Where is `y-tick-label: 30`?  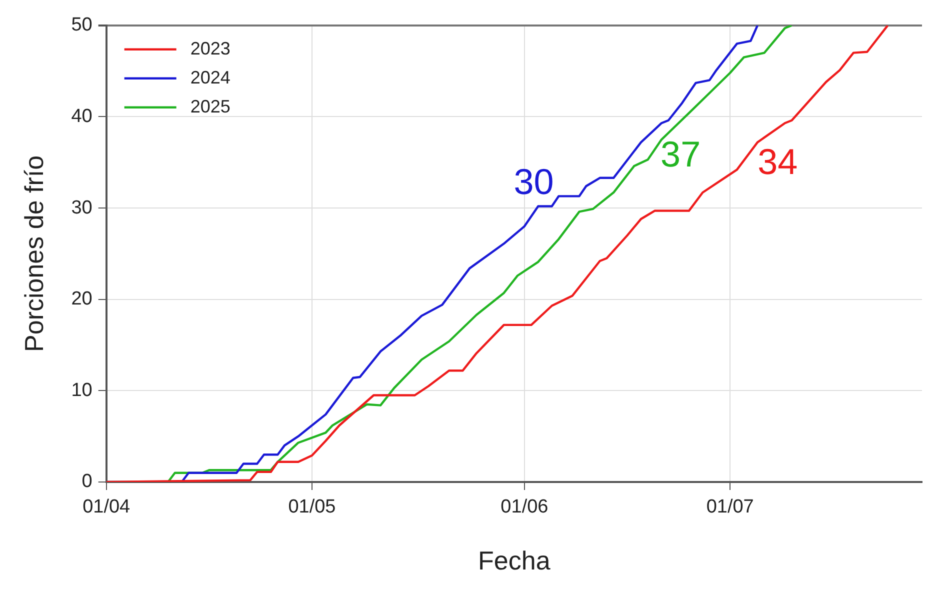 y-tick-label: 30 is located at coordinates (81, 207).